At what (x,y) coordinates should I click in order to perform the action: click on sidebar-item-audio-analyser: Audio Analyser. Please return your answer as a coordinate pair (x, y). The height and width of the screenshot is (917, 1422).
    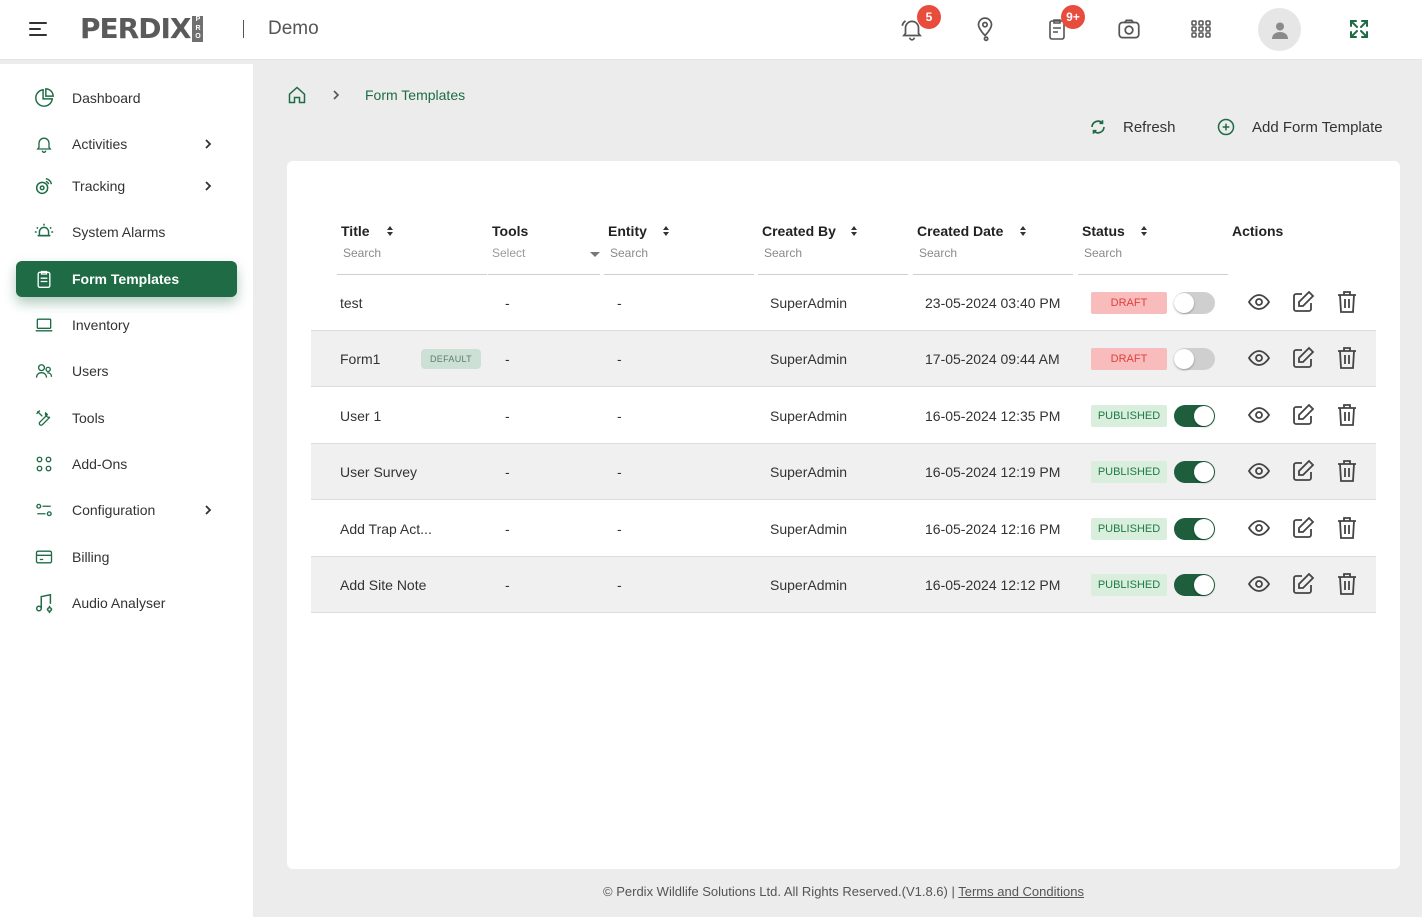
    Looking at the image, I should click on (126, 603).